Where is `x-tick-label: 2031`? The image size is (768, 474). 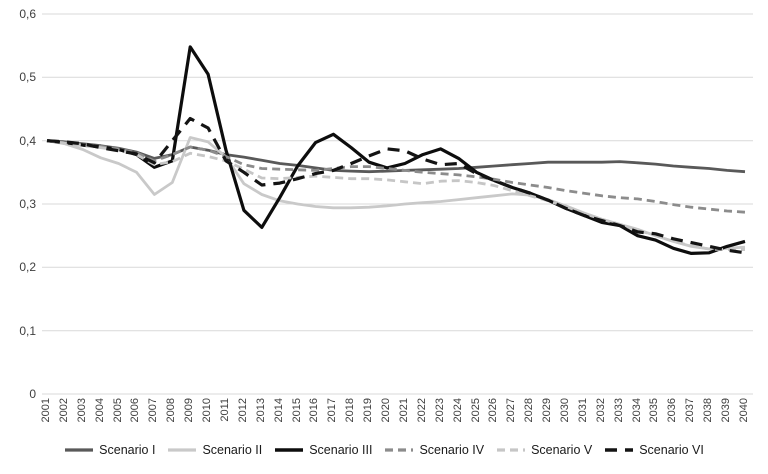
x-tick-label: 2031 is located at coordinates (582, 410).